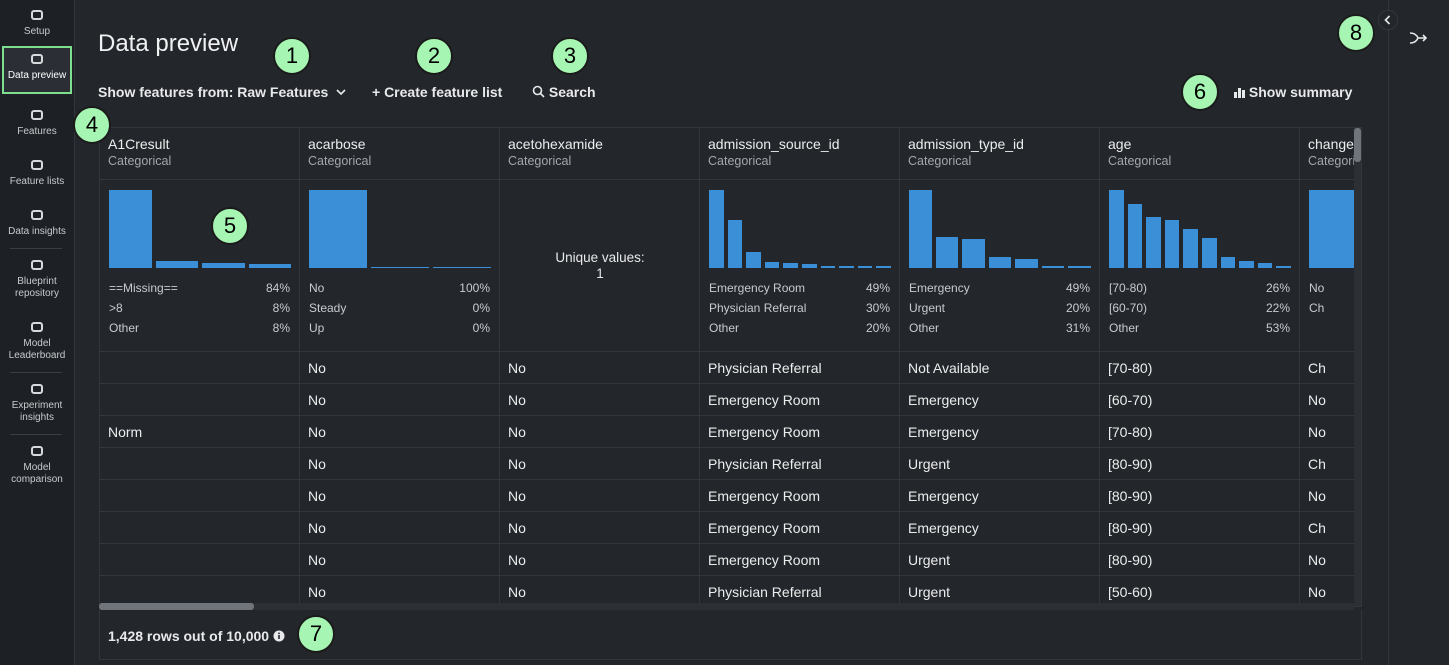  Describe the element at coordinates (774, 144) in the screenshot. I see `column-name: admission_source_id` at that location.